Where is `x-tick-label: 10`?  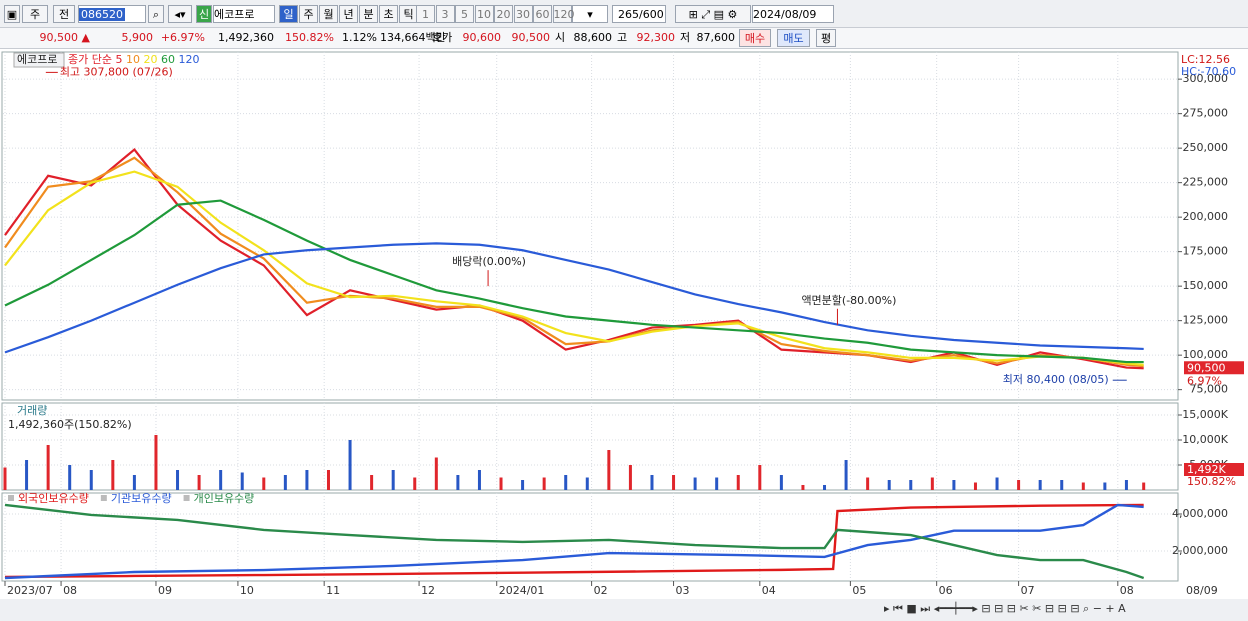 x-tick-label: 10 is located at coordinates (247, 590).